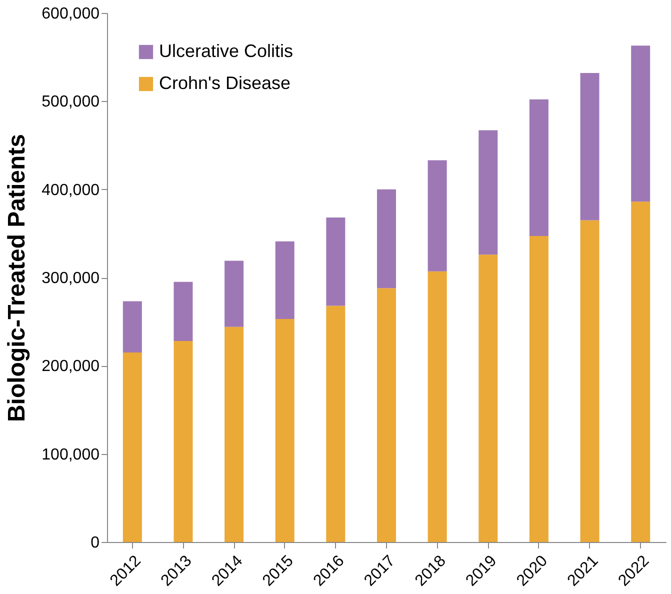  What do you see at coordinates (71, 278) in the screenshot?
I see `y-tick-label: 300,000` at bounding box center [71, 278].